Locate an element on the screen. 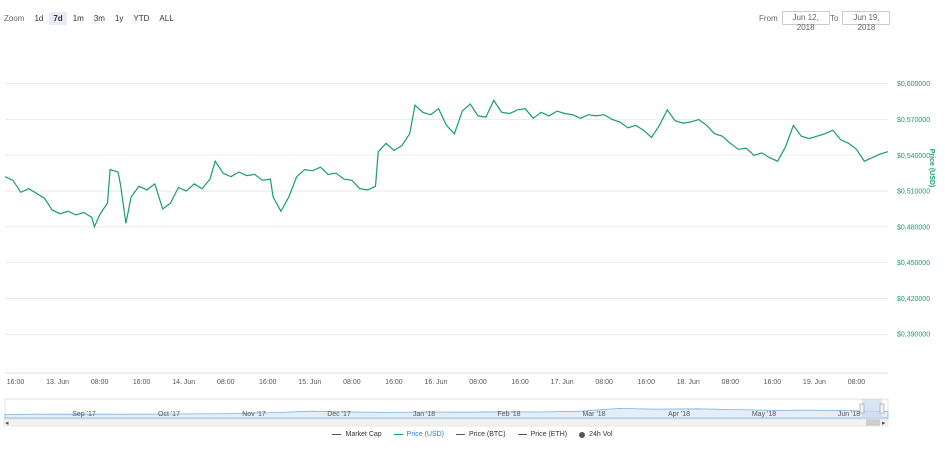 The width and height of the screenshot is (945, 452). legend-item: Price (BTC) is located at coordinates (481, 434).